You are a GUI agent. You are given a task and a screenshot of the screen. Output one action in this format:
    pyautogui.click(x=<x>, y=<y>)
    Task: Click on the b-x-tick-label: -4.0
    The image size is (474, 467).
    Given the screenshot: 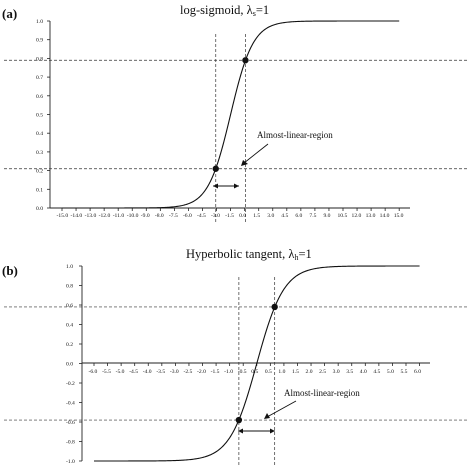 What is the action you would take?
    pyautogui.click(x=147, y=372)
    